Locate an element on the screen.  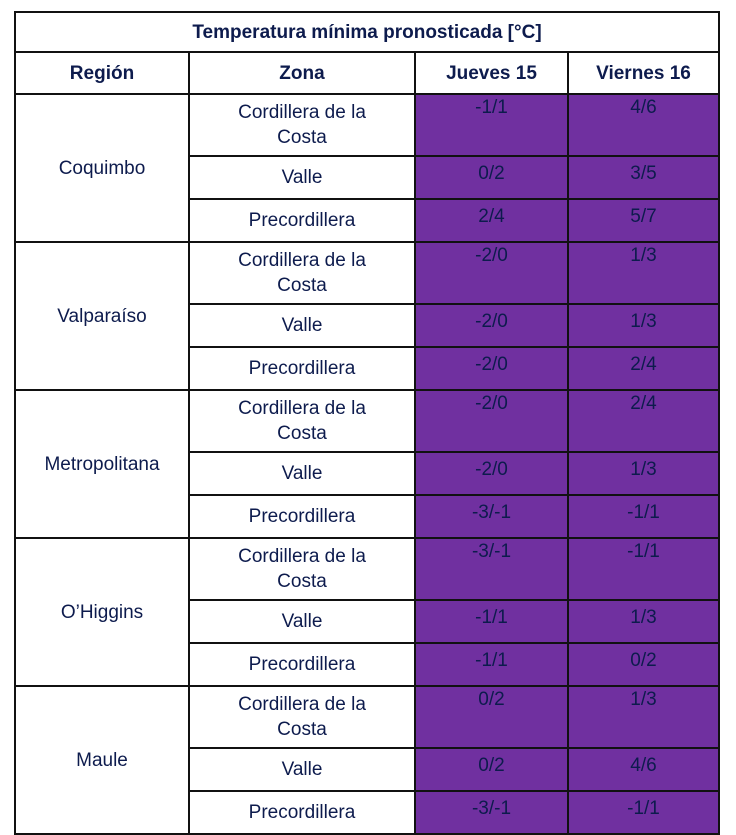
header-region: Región is located at coordinates (102, 73).